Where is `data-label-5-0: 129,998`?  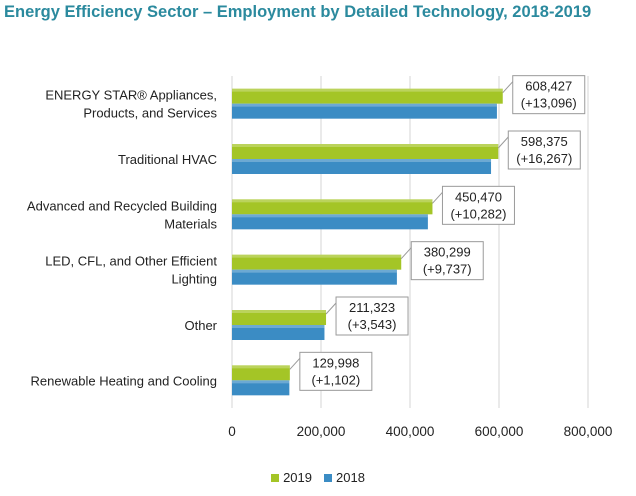 data-label-5-0: 129,998 is located at coordinates (335, 362).